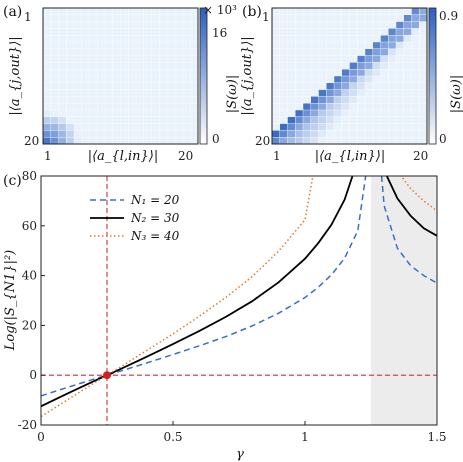 This screenshot has width=463, height=462. I want to click on y-tick-label: 60, so click(29, 226).